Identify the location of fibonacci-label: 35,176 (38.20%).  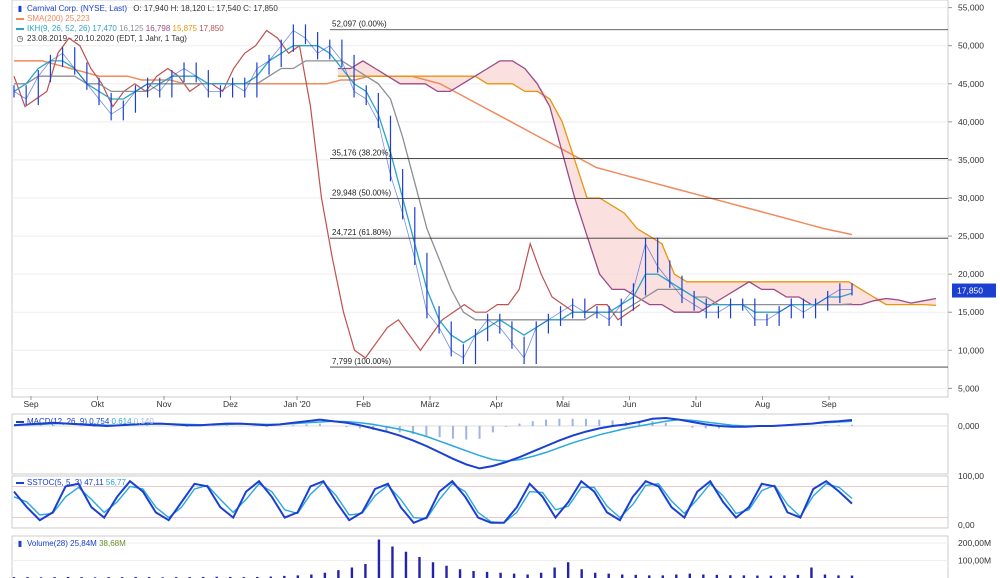
(361, 153).